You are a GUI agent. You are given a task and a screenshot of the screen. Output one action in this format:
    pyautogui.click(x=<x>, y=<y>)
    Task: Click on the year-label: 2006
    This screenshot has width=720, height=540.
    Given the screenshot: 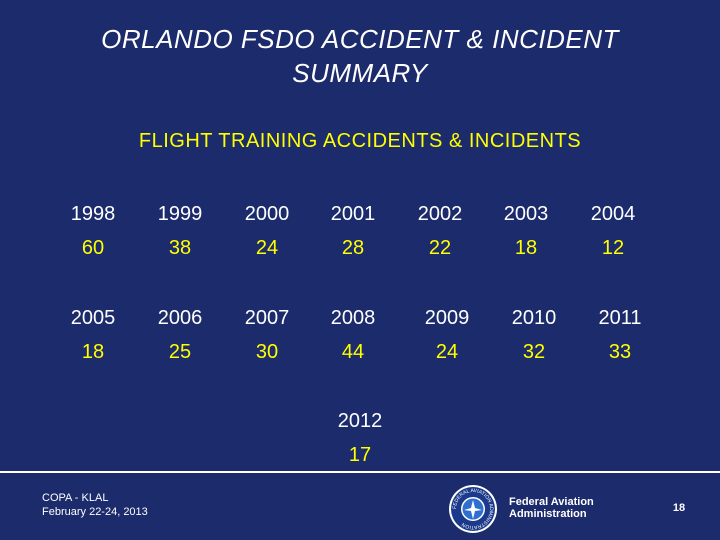 What is the action you would take?
    pyautogui.click(x=180, y=318)
    